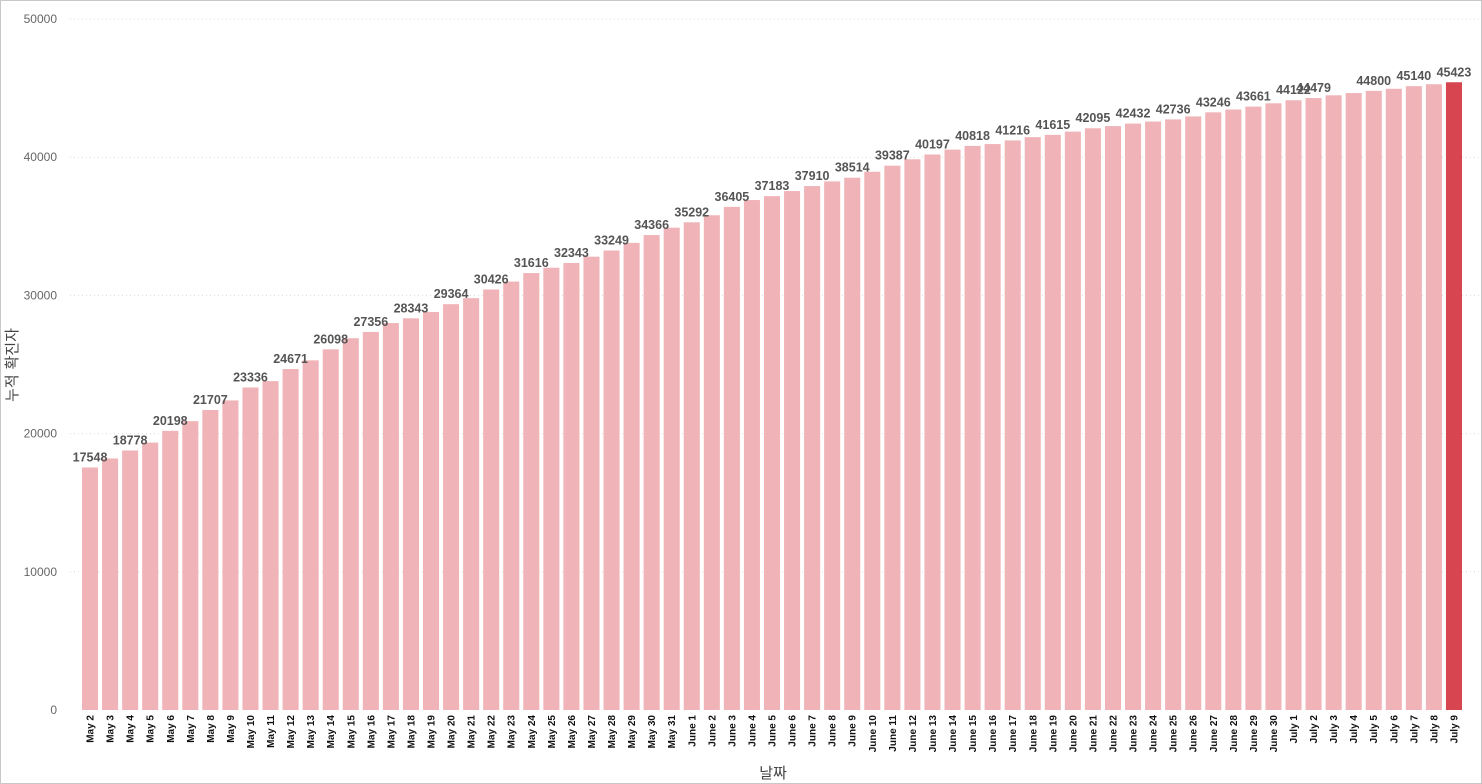 This screenshot has height=784, width=1482. I want to click on x-tick-label: May 4, so click(131, 729).